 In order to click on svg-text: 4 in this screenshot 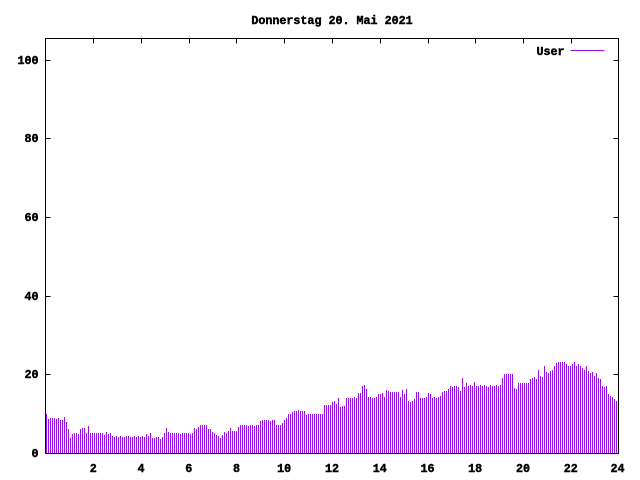, I will do `click(140, 469)`.